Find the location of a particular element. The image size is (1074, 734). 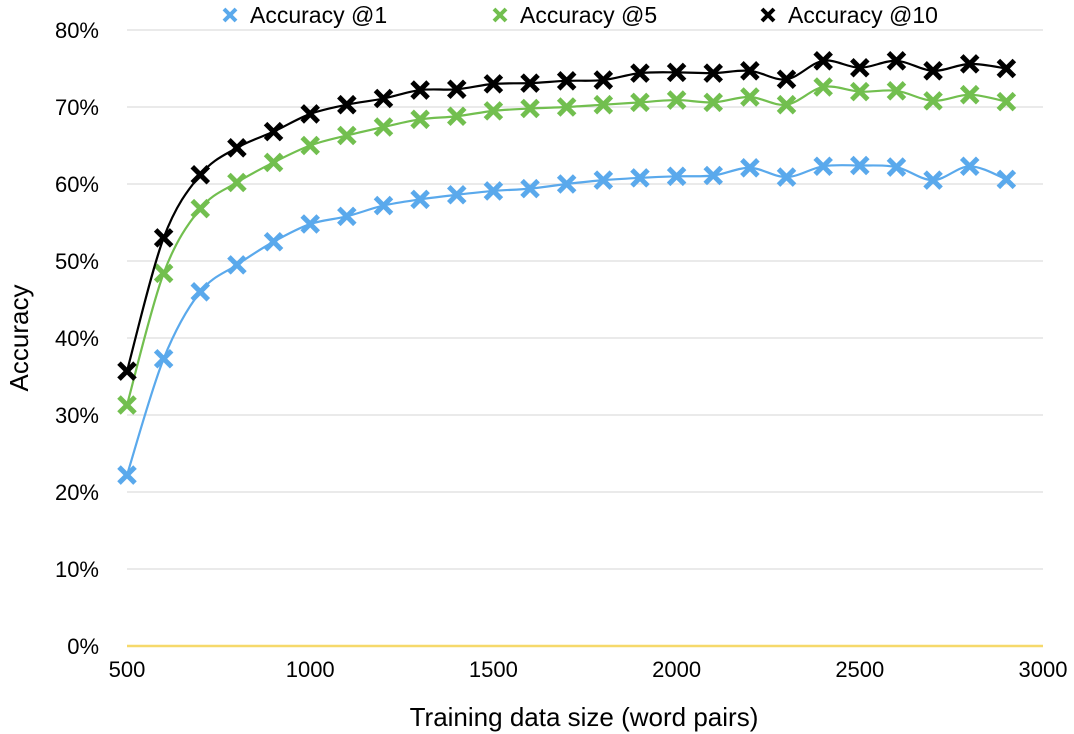

legend-item: Accuracy @5 is located at coordinates (574, 15).